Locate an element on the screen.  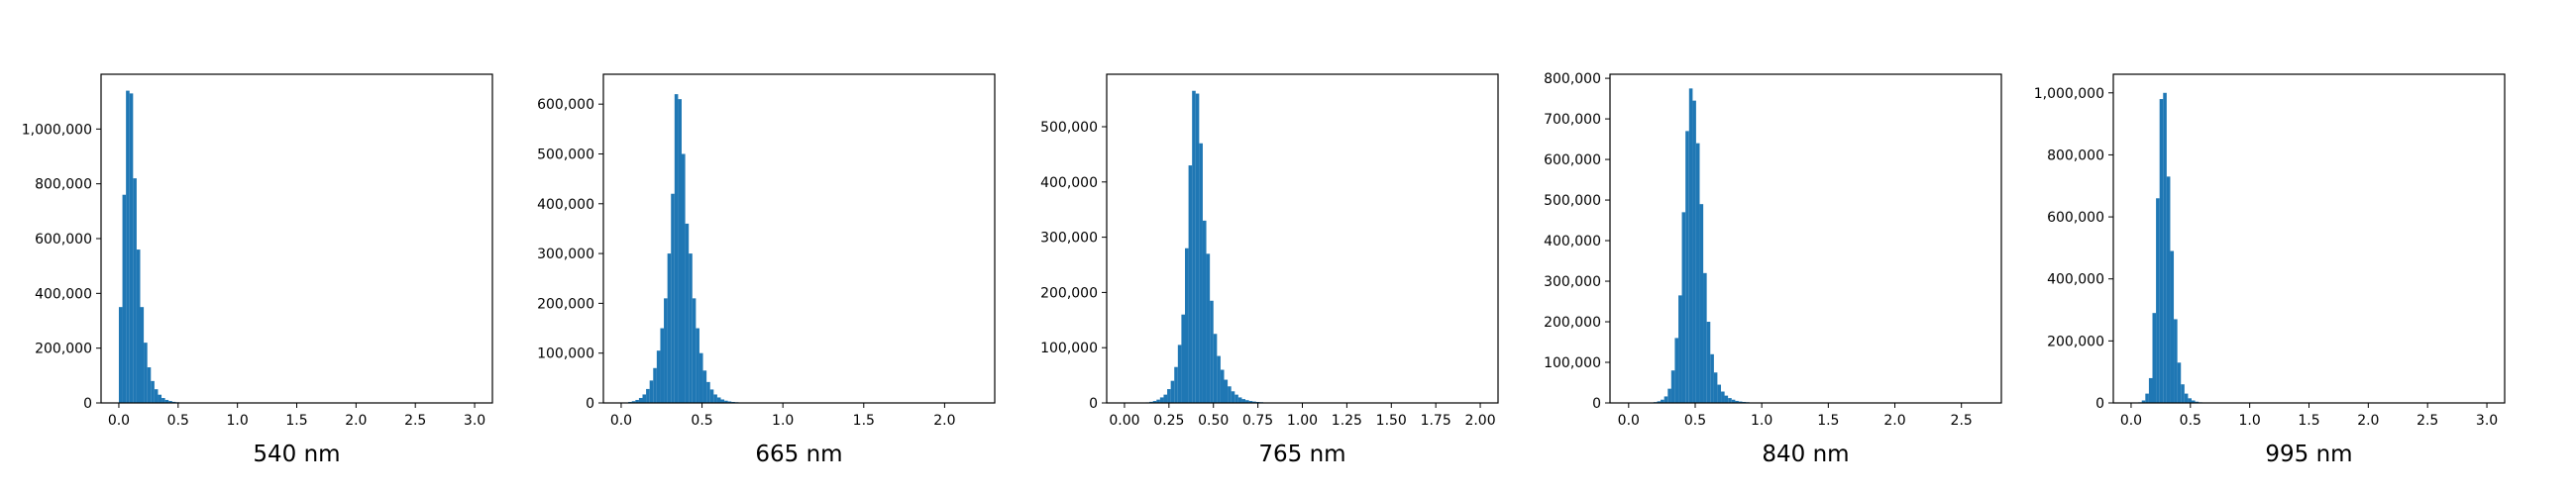
y-tick-label: 800,000 is located at coordinates (1573, 79).